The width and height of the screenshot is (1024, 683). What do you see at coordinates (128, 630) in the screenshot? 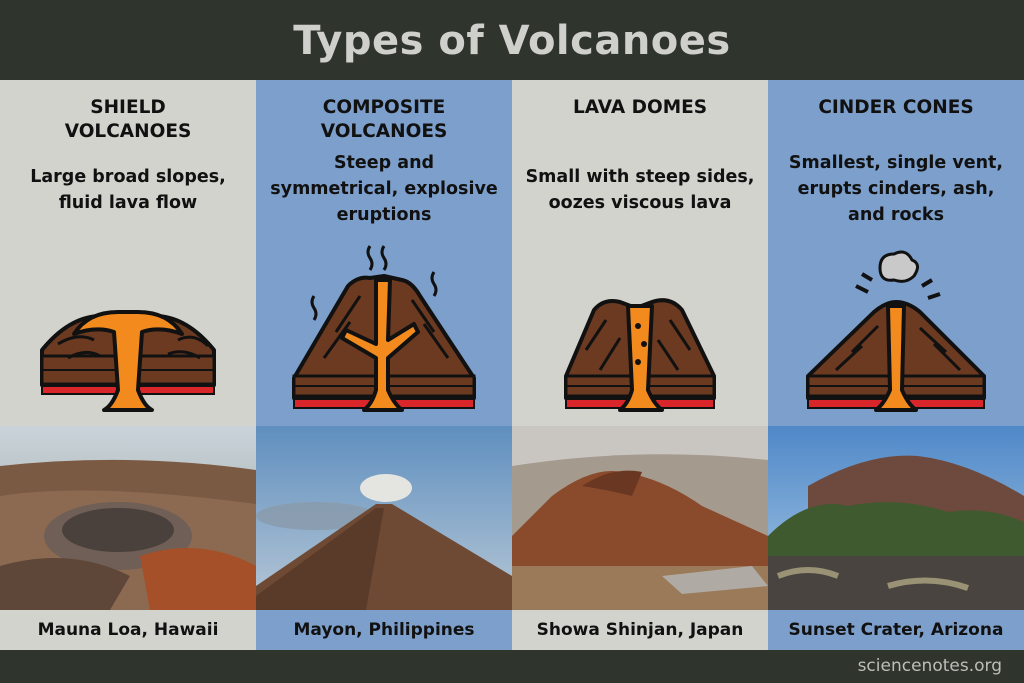
I see `example-caption: Mauna Loa, Hawaii` at bounding box center [128, 630].